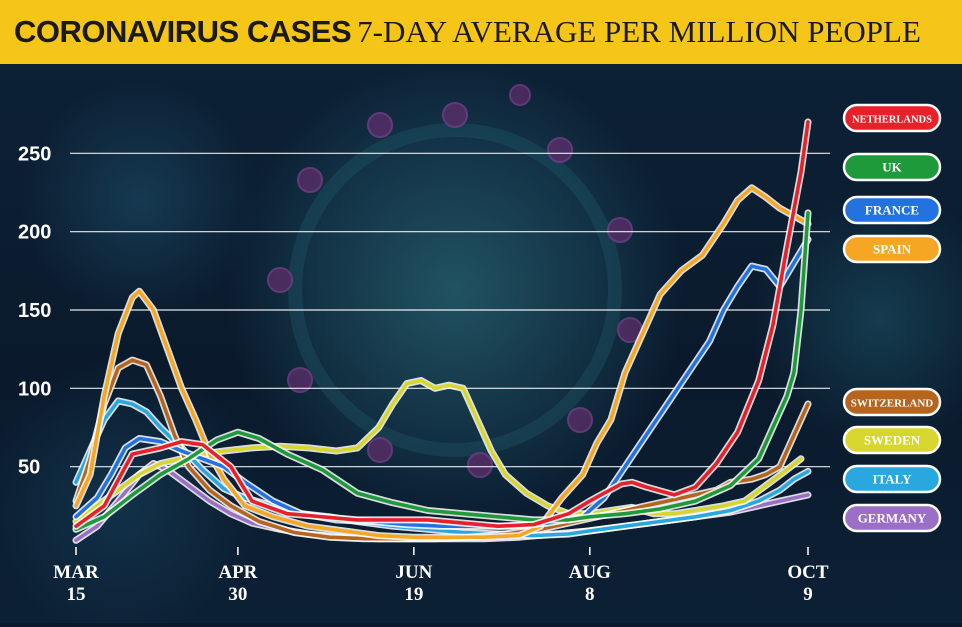 The width and height of the screenshot is (962, 627). I want to click on x-tick-label-month: OCT, so click(808, 572).